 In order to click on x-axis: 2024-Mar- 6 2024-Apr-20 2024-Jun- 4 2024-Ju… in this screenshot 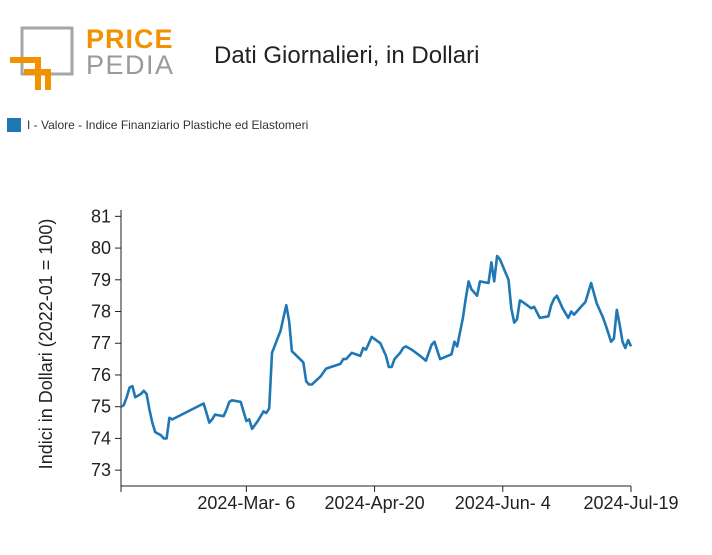, I will do `click(399, 499)`.